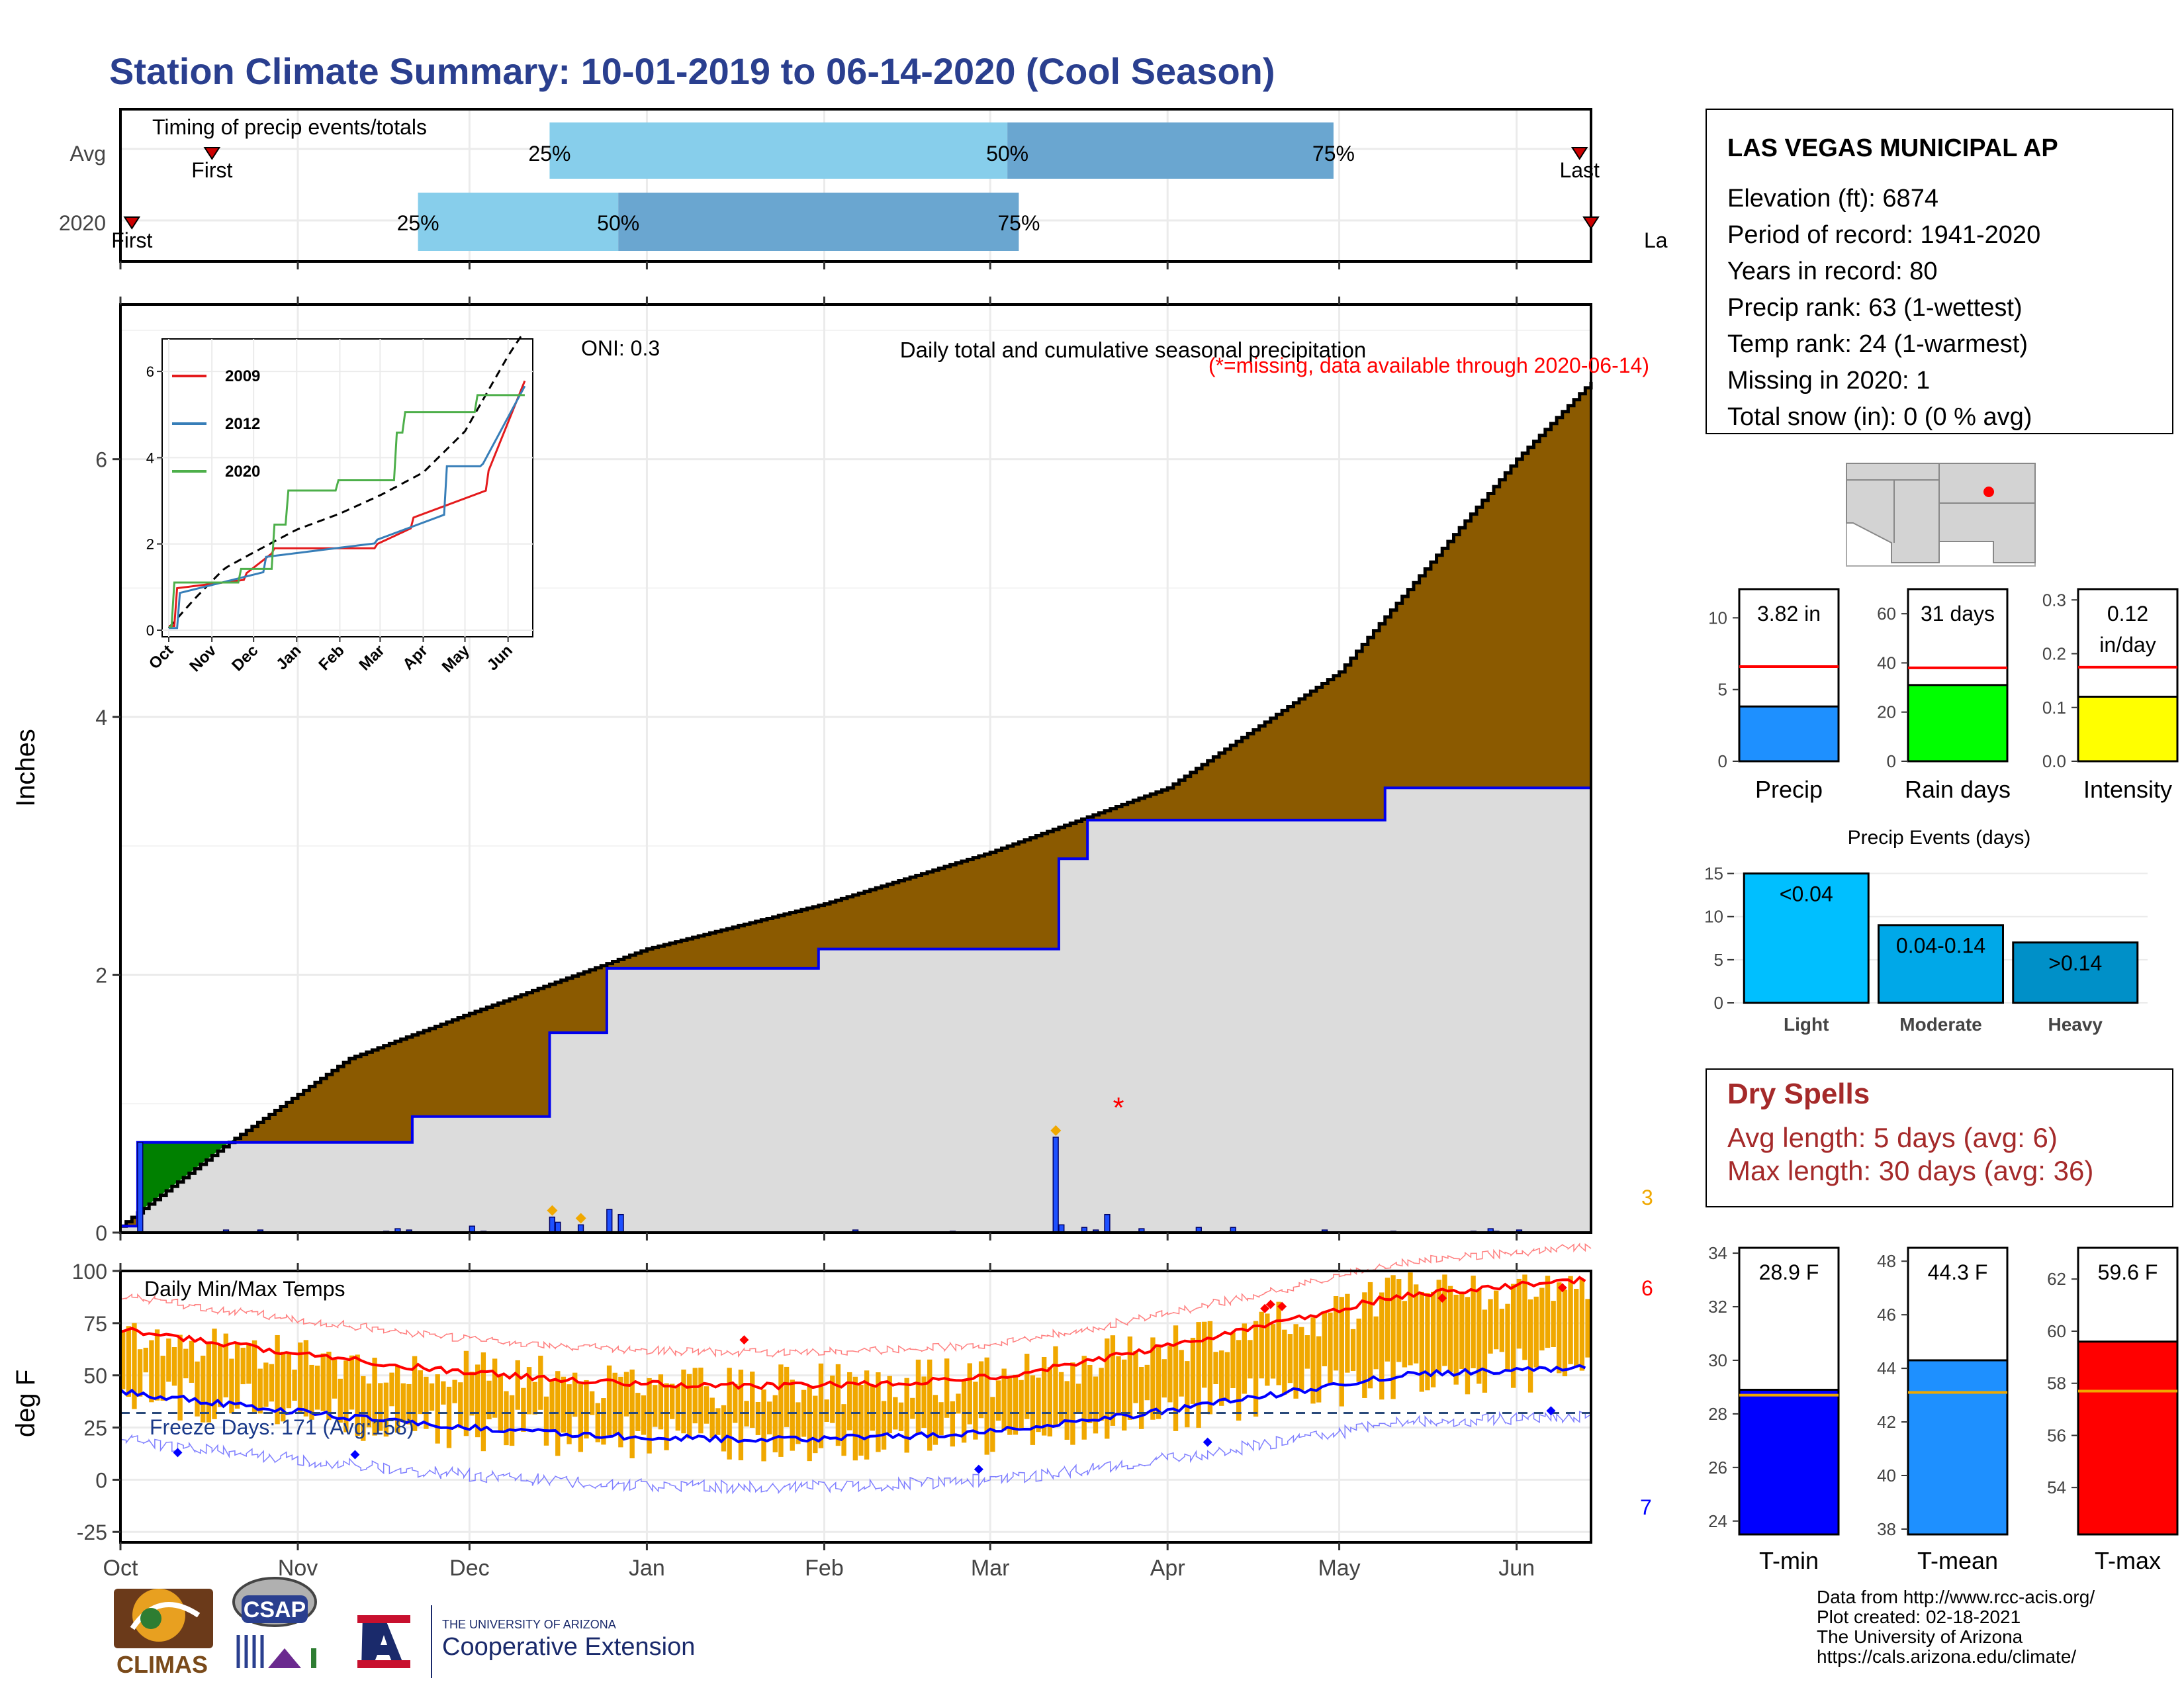 This screenshot has height=1688, width=2184. What do you see at coordinates (549, 153) in the screenshot?
I see `avg-p25-label: 25%` at bounding box center [549, 153].